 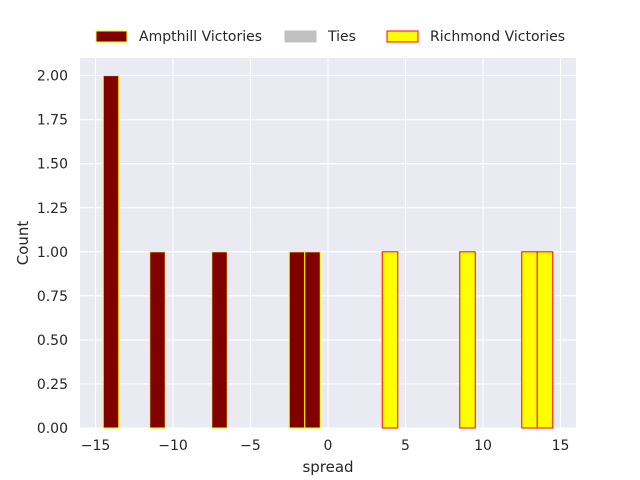 I want to click on y-tick-label: 1.75, so click(x=52, y=121).